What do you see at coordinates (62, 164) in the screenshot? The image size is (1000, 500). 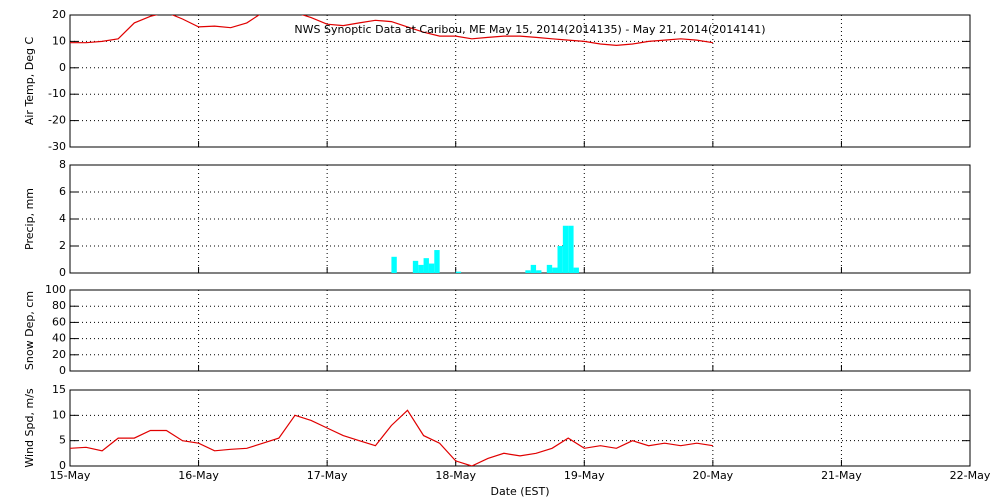 I see `y-tick-label: 8` at bounding box center [62, 164].